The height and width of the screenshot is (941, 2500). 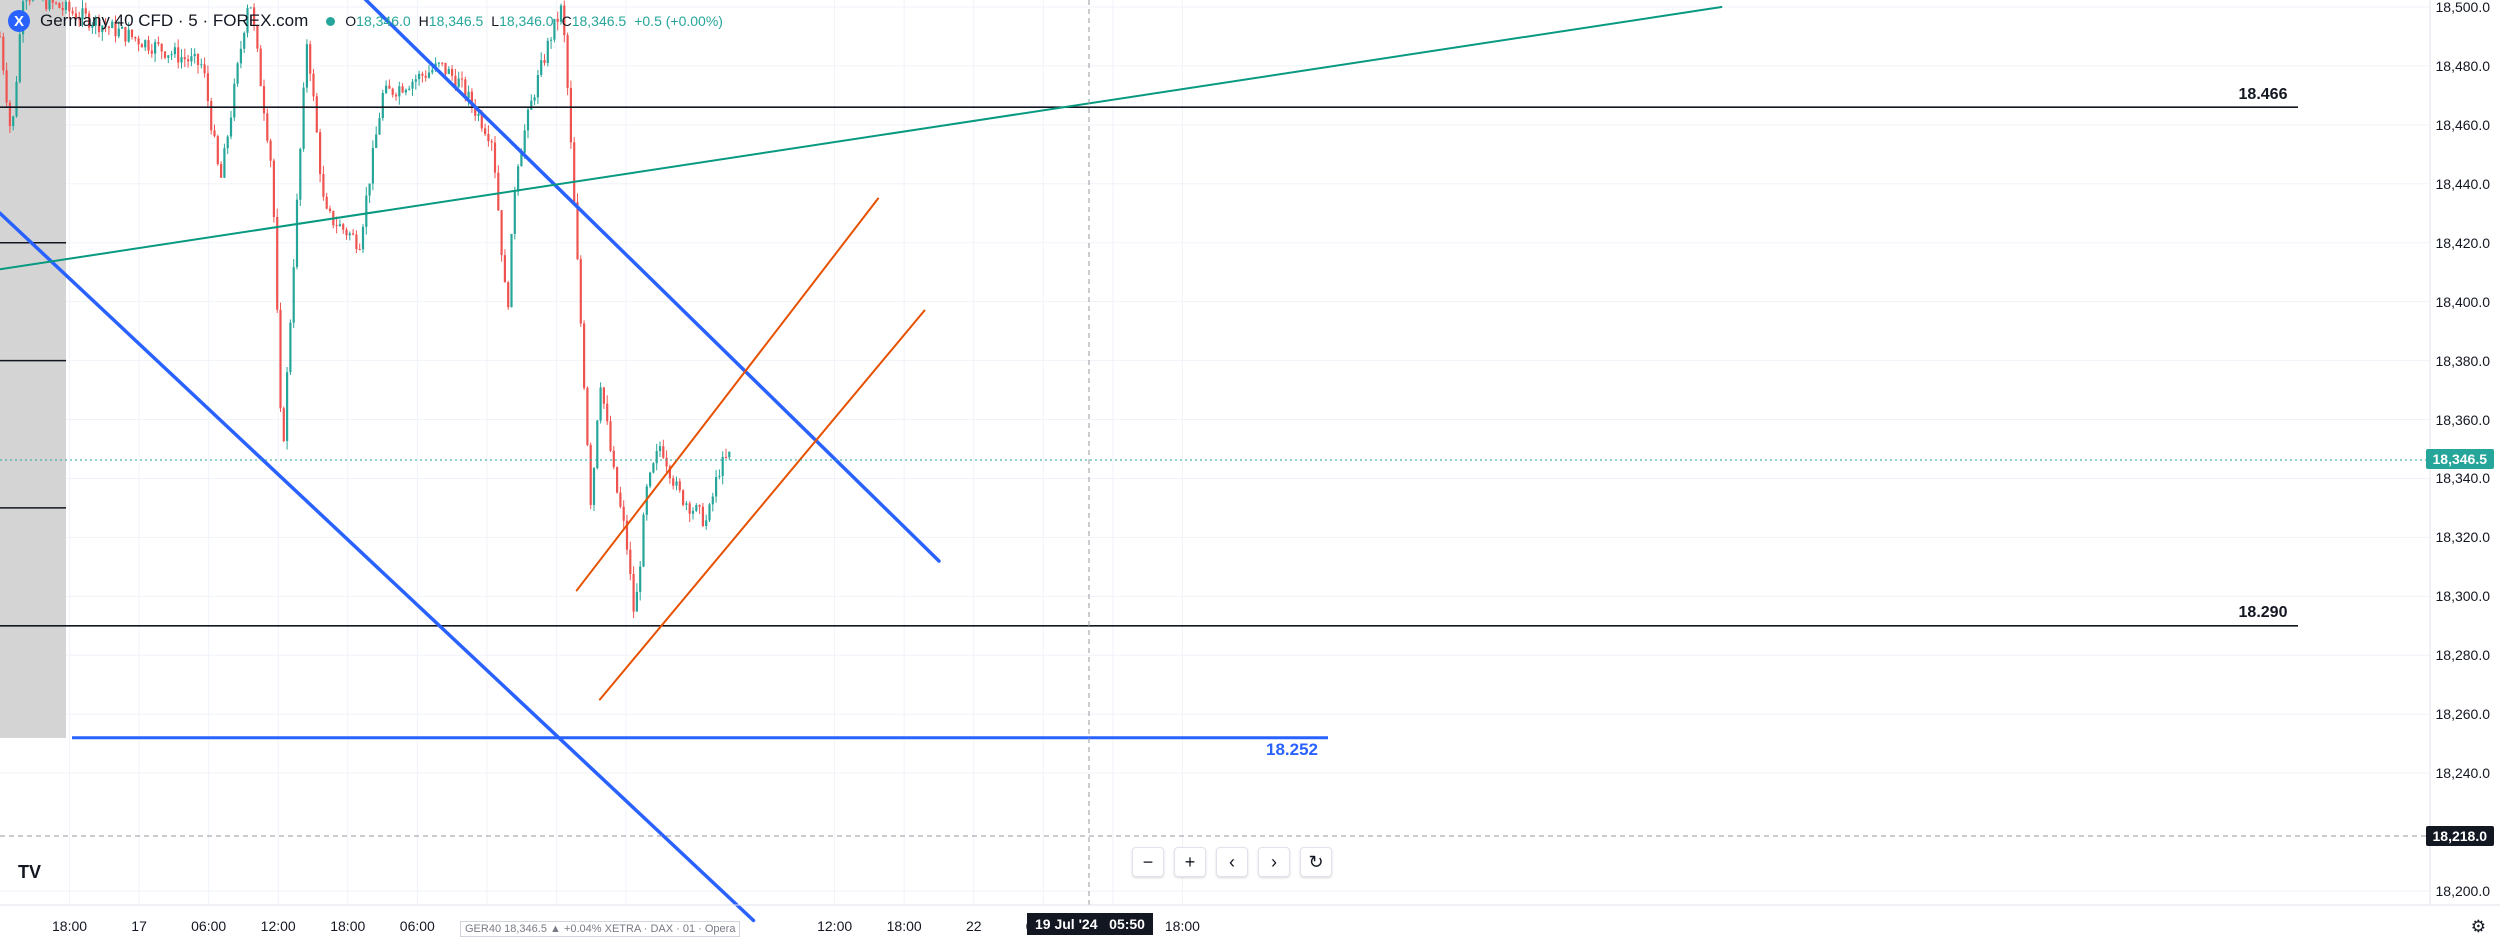 I want to click on high-key: H, so click(x=423, y=21).